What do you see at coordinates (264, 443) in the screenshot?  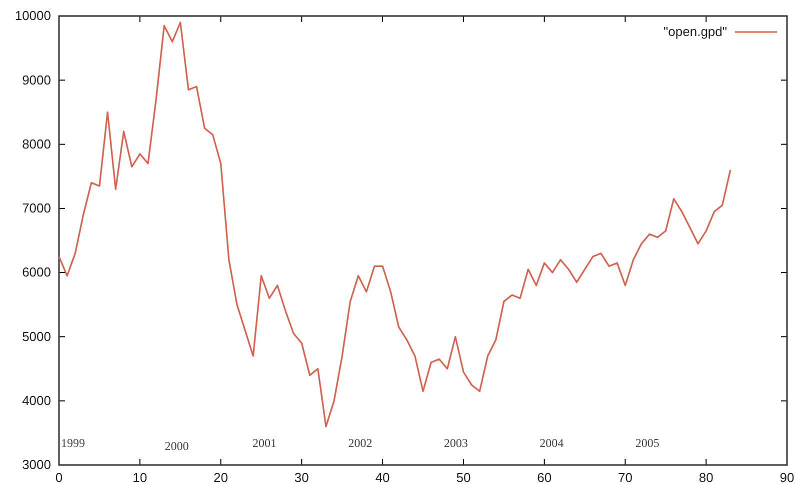 I see `annotation: 2001` at bounding box center [264, 443].